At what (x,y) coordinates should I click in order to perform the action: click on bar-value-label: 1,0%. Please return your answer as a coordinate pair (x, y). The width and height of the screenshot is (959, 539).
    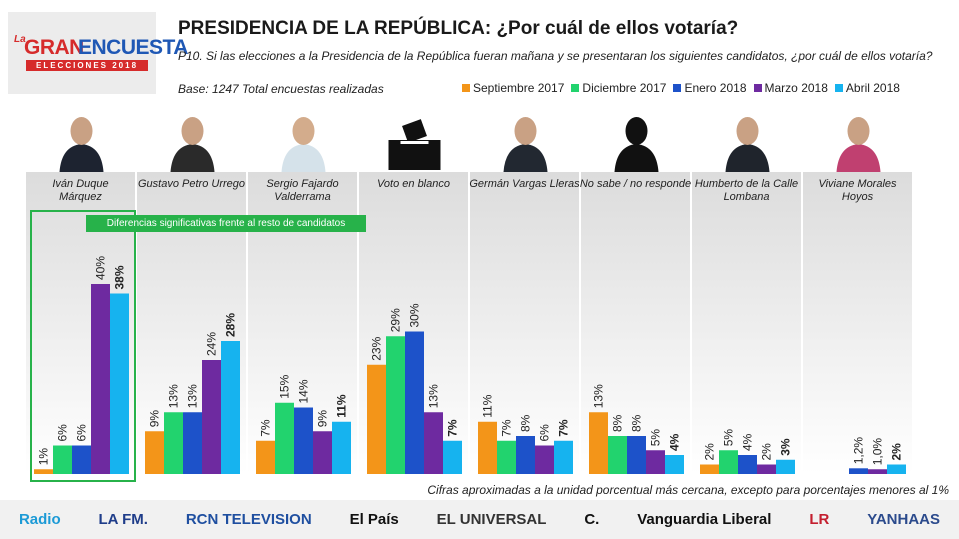
    Looking at the image, I should click on (878, 452).